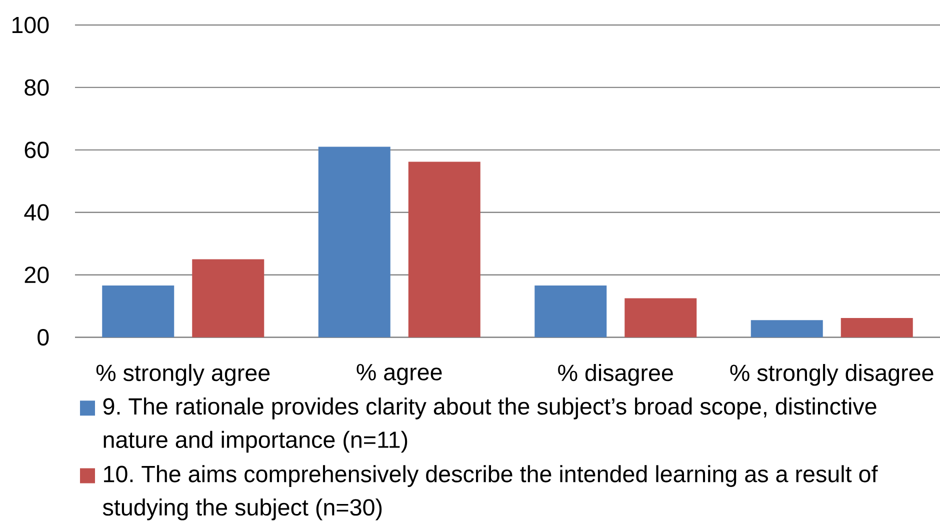 This screenshot has width=940, height=526. Describe the element at coordinates (832, 375) in the screenshot. I see `x-tick-label: % strongly disagree` at that location.